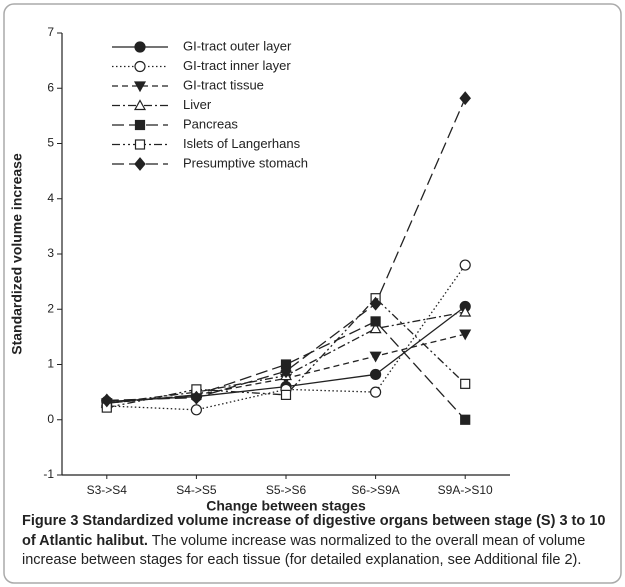 This screenshot has width=625, height=587. I want to click on y-tick-label: 2, so click(50, 308).